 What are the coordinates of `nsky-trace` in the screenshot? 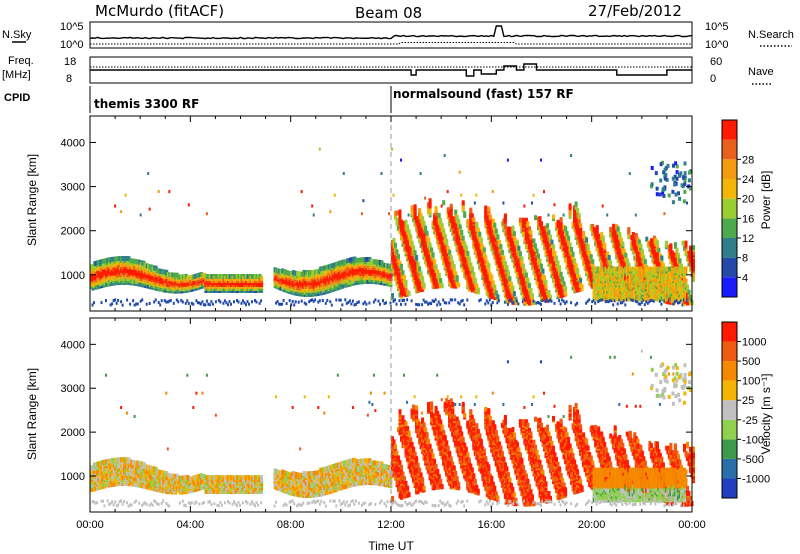 It's located at (391, 32).